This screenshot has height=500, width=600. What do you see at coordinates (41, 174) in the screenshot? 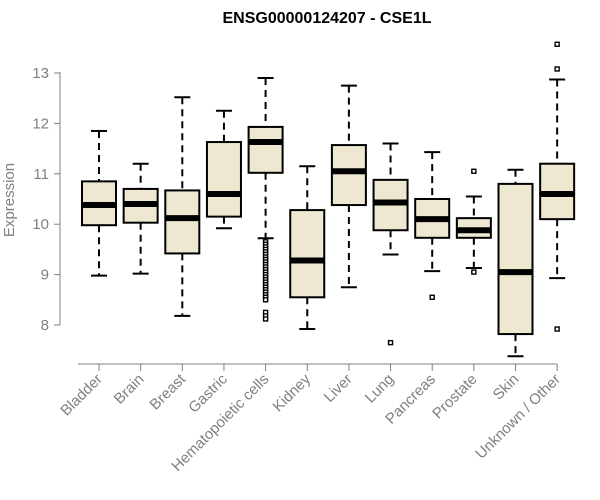
I see `y-tick-label: 11` at bounding box center [41, 174].